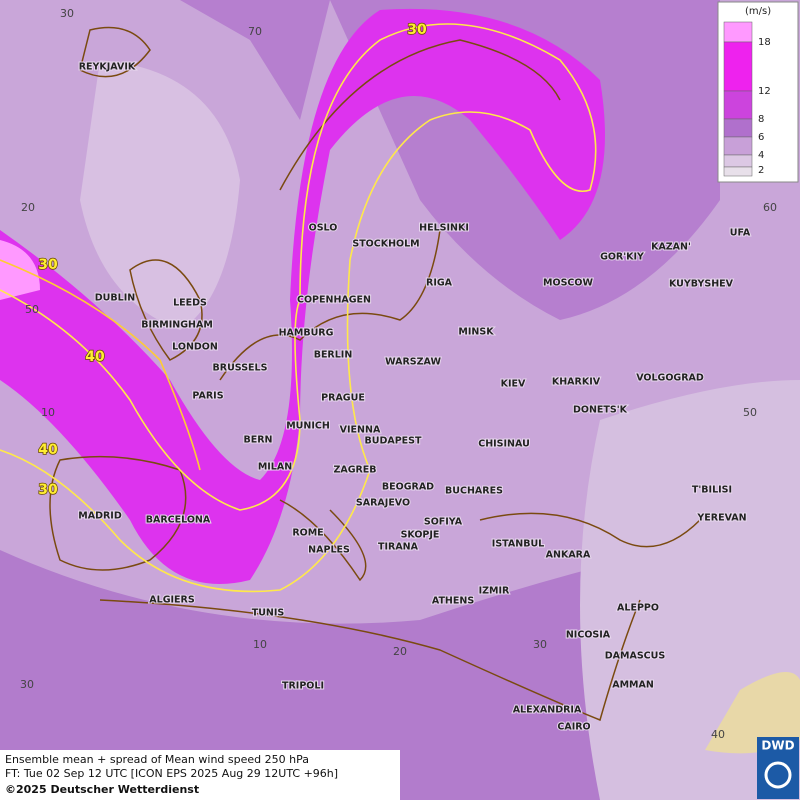  I want to click on city-label: OSLO, so click(323, 228).